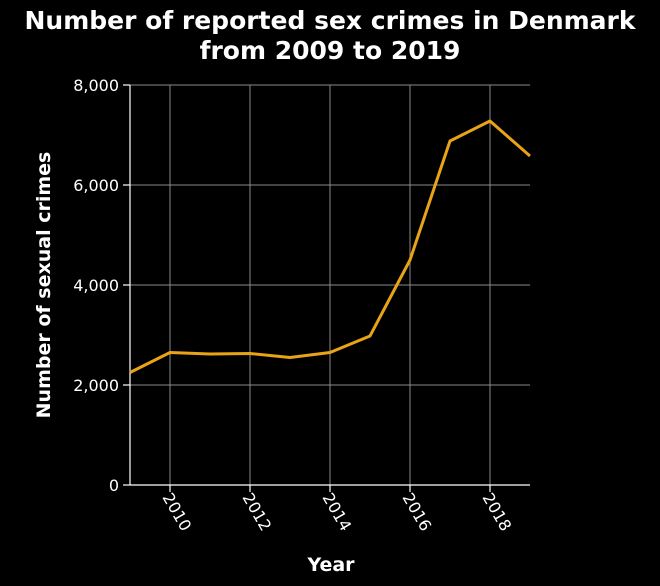  Describe the element at coordinates (330, 20) in the screenshot. I see `chart-title-line-1: Number of reported sex crimes in Denmark` at that location.